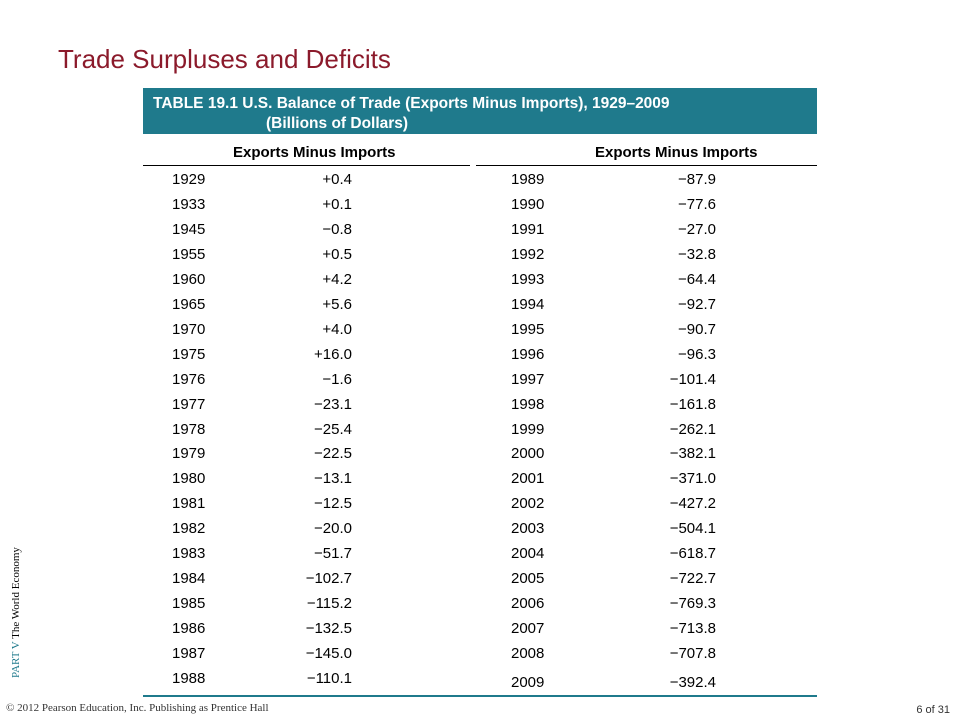 The width and height of the screenshot is (960, 720). Describe the element at coordinates (337, 329) in the screenshot. I see `table-cell-value: +4.0` at that location.